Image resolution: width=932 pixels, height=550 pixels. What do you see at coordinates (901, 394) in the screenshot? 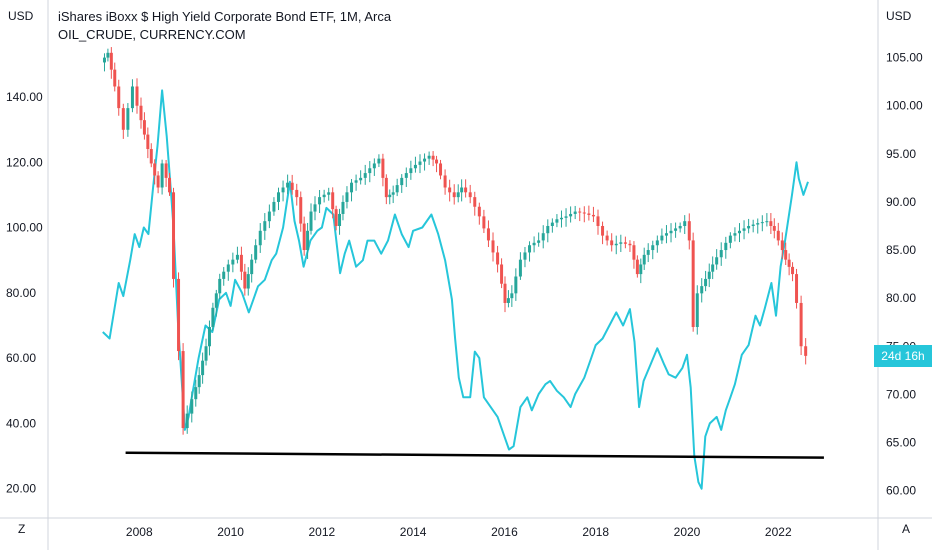
I see `right-tick-label: 70.00` at bounding box center [901, 394].